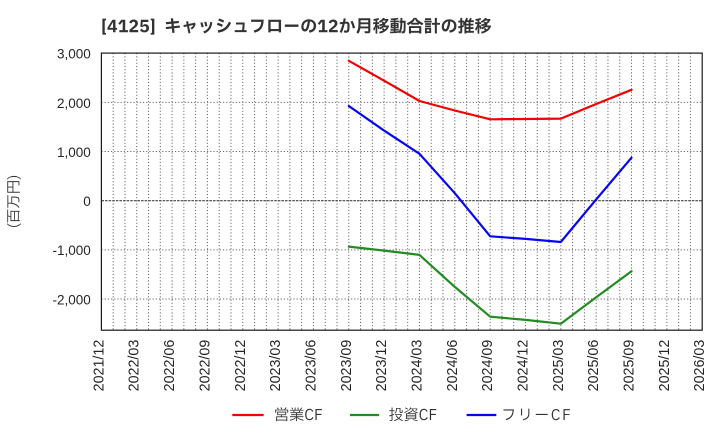  Describe the element at coordinates (87, 201) in the screenshot. I see `svg-text: 0` at that location.